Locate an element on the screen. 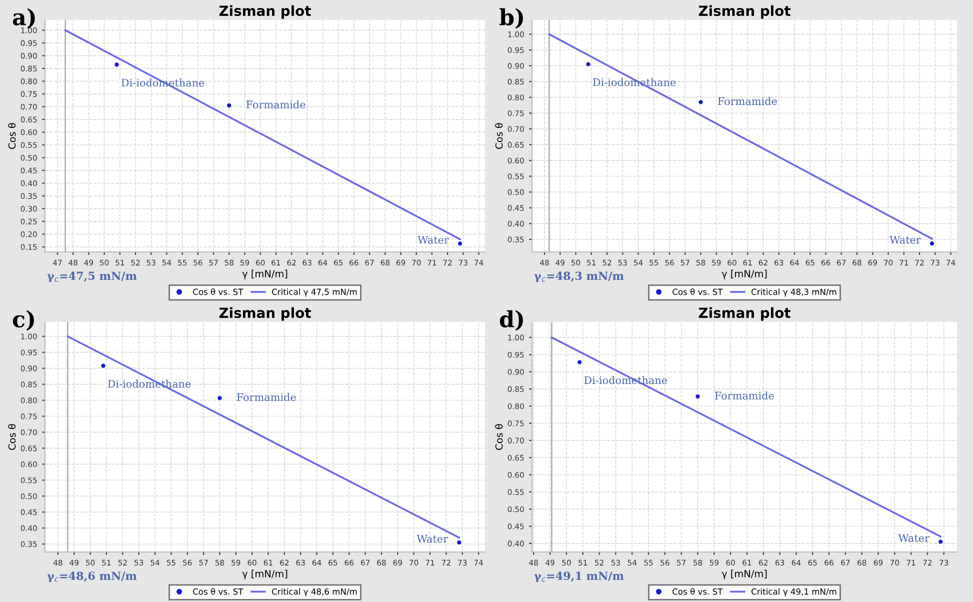 This screenshot has width=973, height=602. text: γ$_{c}$=49,1 mN/m is located at coordinates (579, 577).